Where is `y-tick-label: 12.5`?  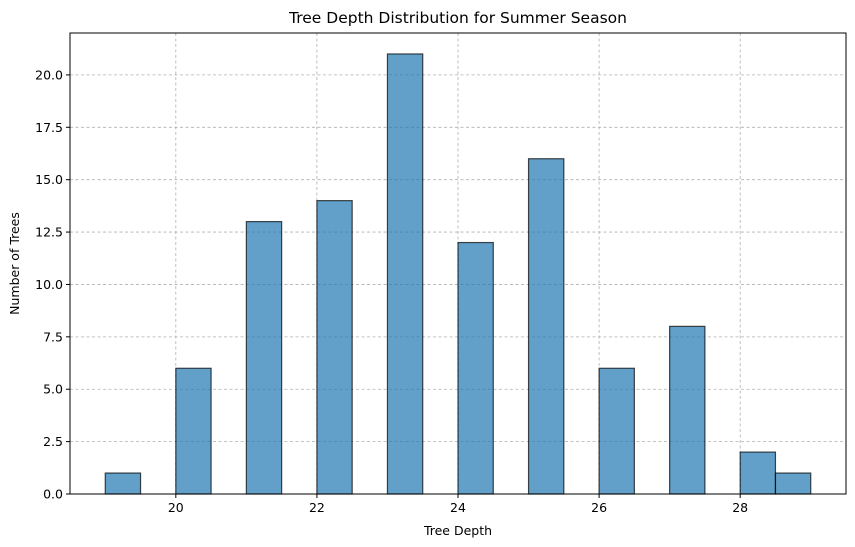 y-tick-label: 12.5 is located at coordinates (49, 232).